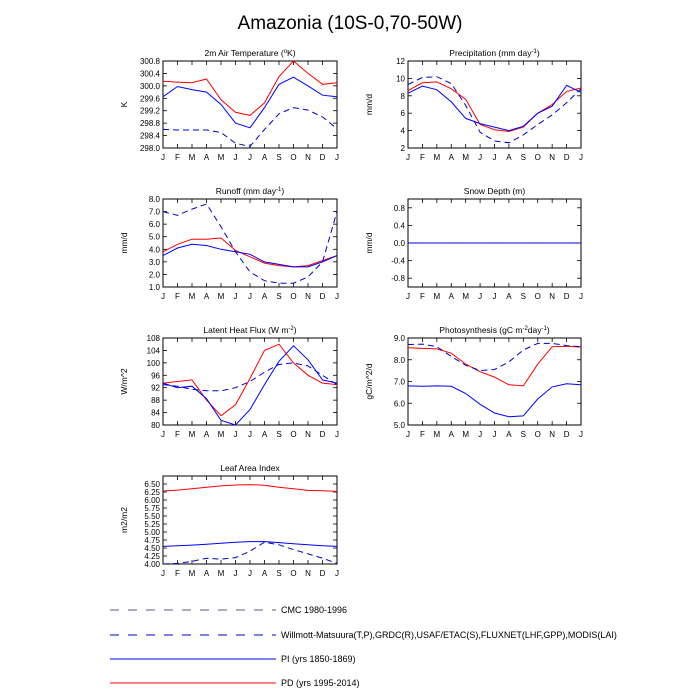  Describe the element at coordinates (400, 243) in the screenshot. I see `y-tick-label: 0.0` at that location.